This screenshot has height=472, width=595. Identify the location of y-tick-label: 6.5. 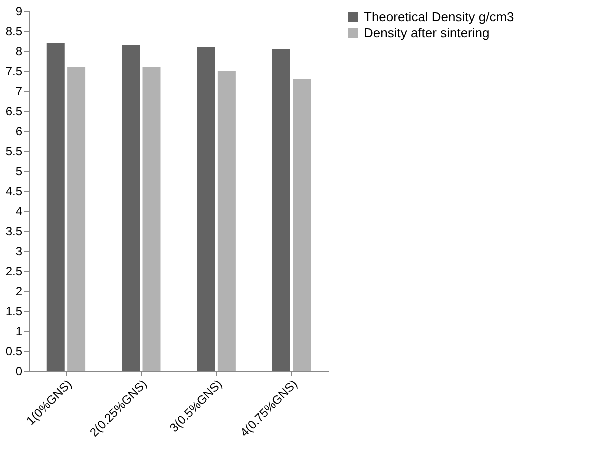
(14, 111).